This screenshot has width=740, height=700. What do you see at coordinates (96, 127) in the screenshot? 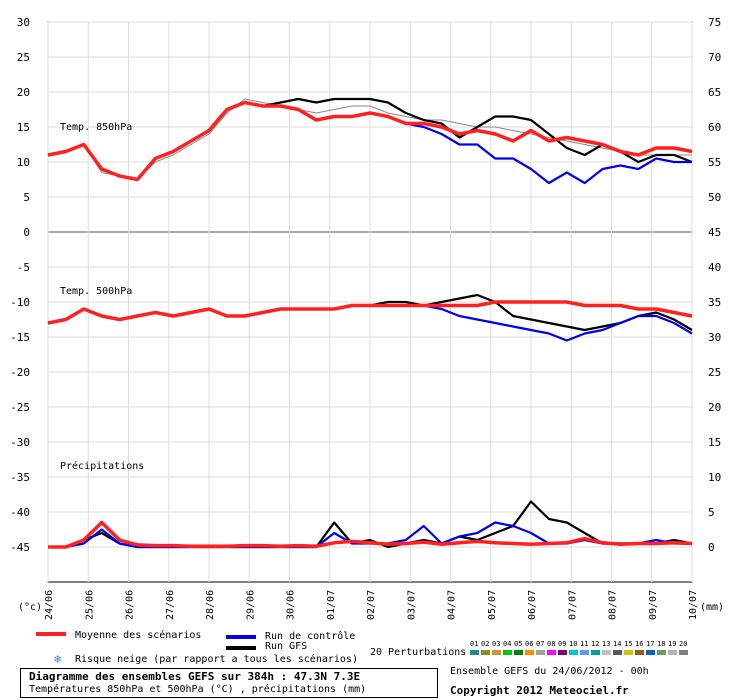
I see `panel-label: Temp. 850hPa` at bounding box center [96, 127].